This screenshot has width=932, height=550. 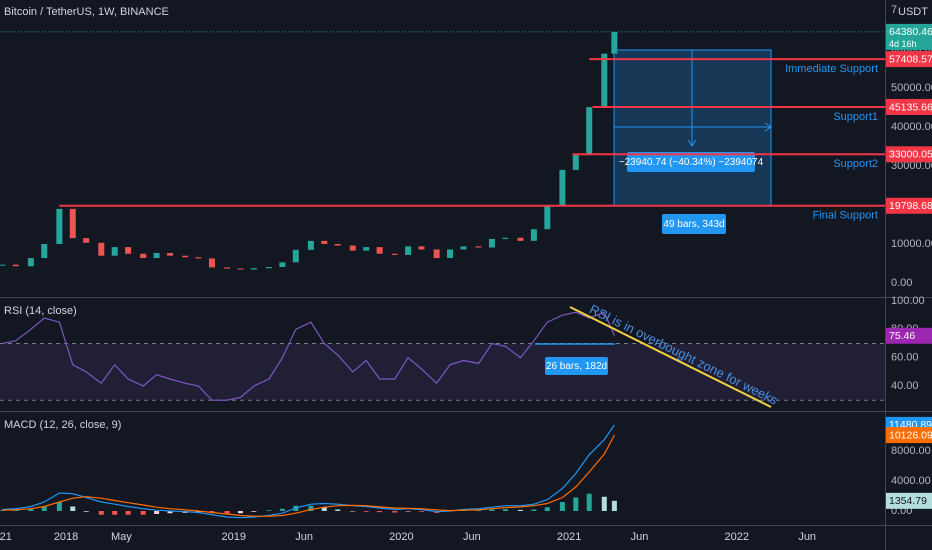 What do you see at coordinates (894, 10) in the screenshot?
I see `y-tick-label: 7` at bounding box center [894, 10].